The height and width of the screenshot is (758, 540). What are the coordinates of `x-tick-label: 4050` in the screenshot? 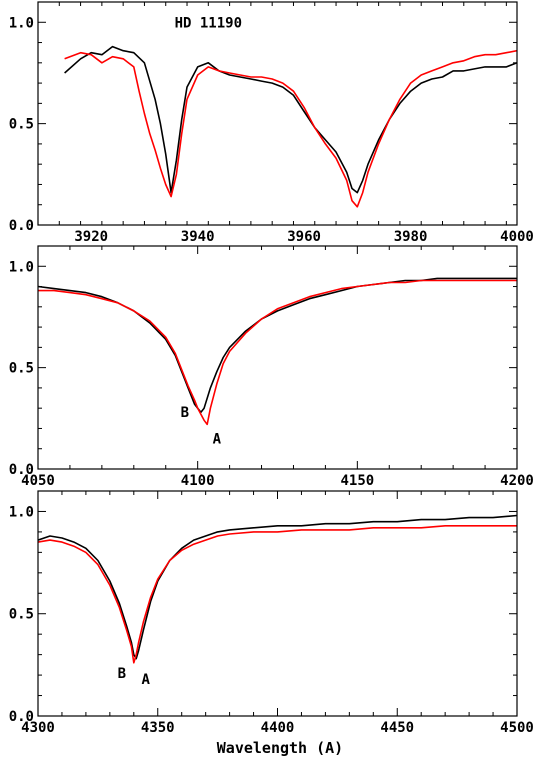 It's located at (38, 481).